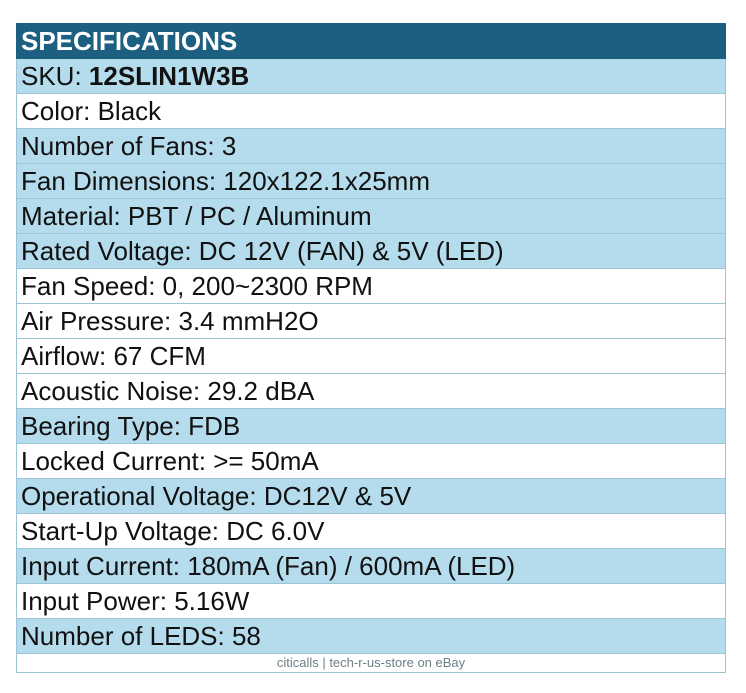 The height and width of the screenshot is (693, 746). I want to click on spec-start-up-voltage: Start-Up Voltage: DC 6.0V, so click(371, 531).